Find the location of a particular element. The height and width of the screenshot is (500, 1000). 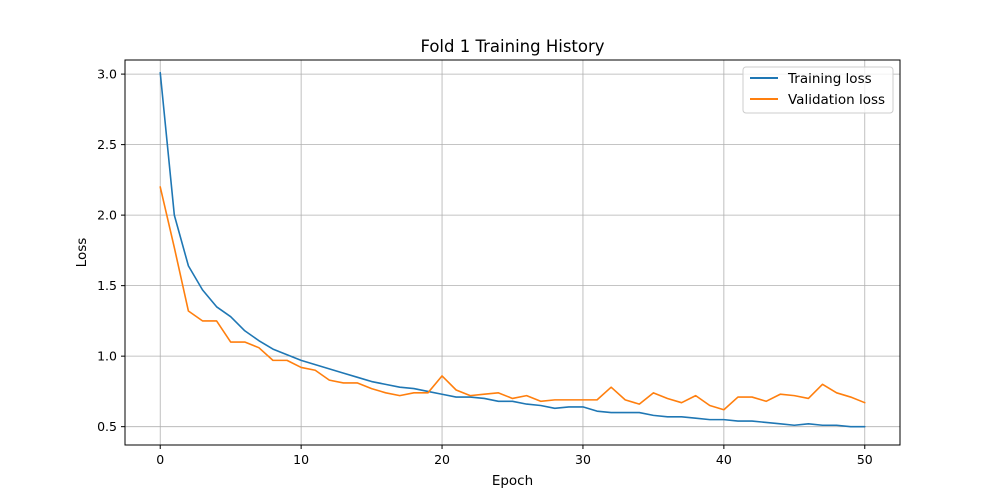

legend-label-validation: Validation loss is located at coordinates (836, 100).